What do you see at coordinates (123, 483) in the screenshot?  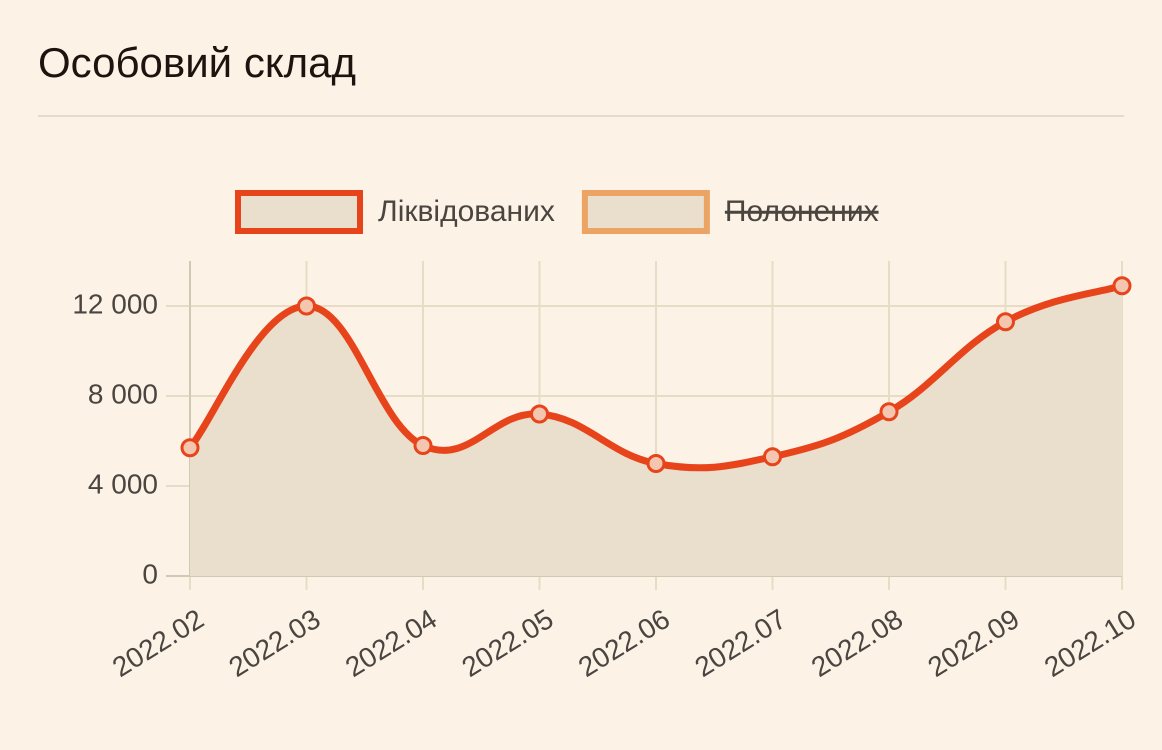 I see `y-tick-label: 4 000` at bounding box center [123, 483].